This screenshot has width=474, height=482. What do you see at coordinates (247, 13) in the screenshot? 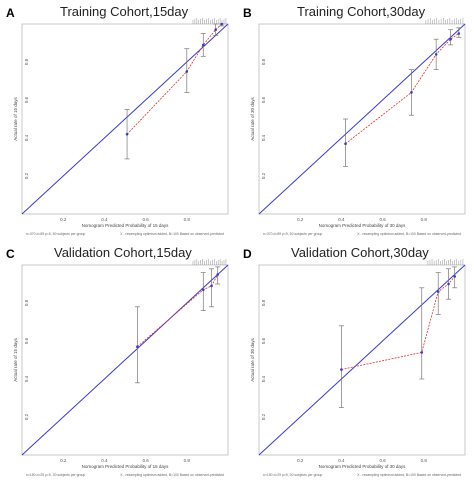
I see `panel-letter: B` at bounding box center [247, 13].